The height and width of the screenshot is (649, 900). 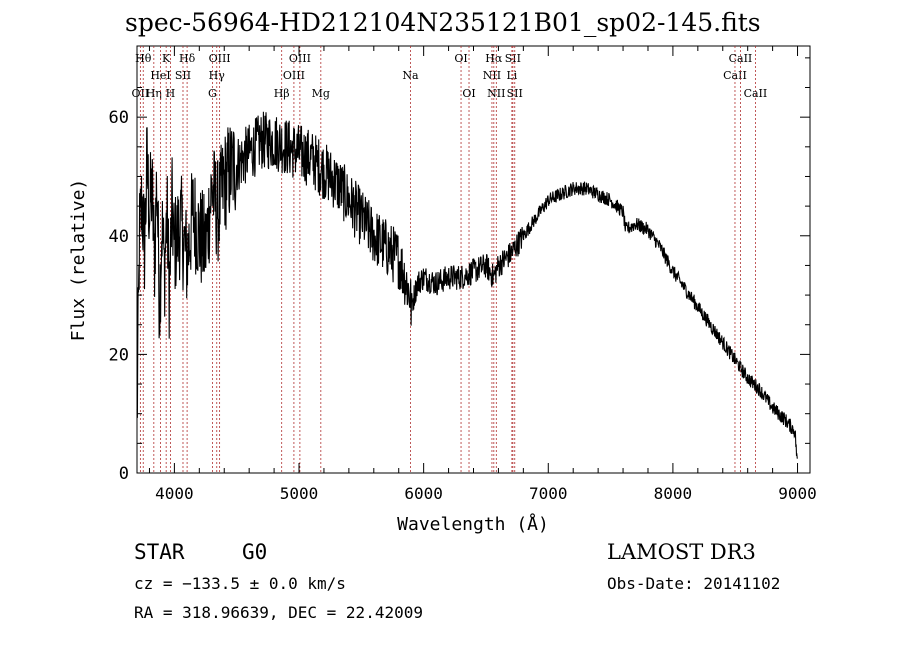 I want to click on object-class: STAR, so click(x=159, y=552).